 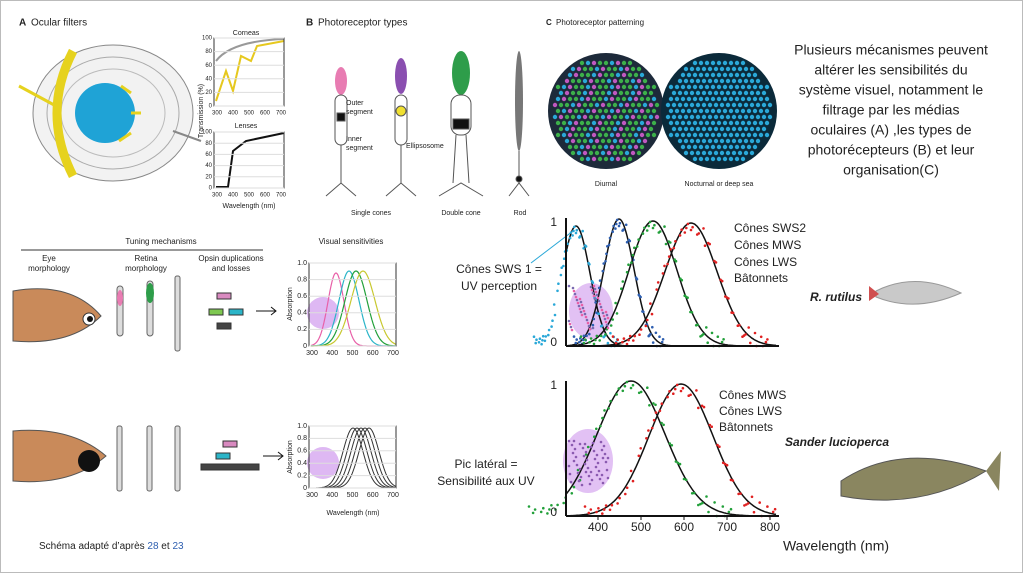 What do you see at coordinates (208, 52) in the screenshot?
I see `y-tick-label: 80` at bounding box center [208, 52].